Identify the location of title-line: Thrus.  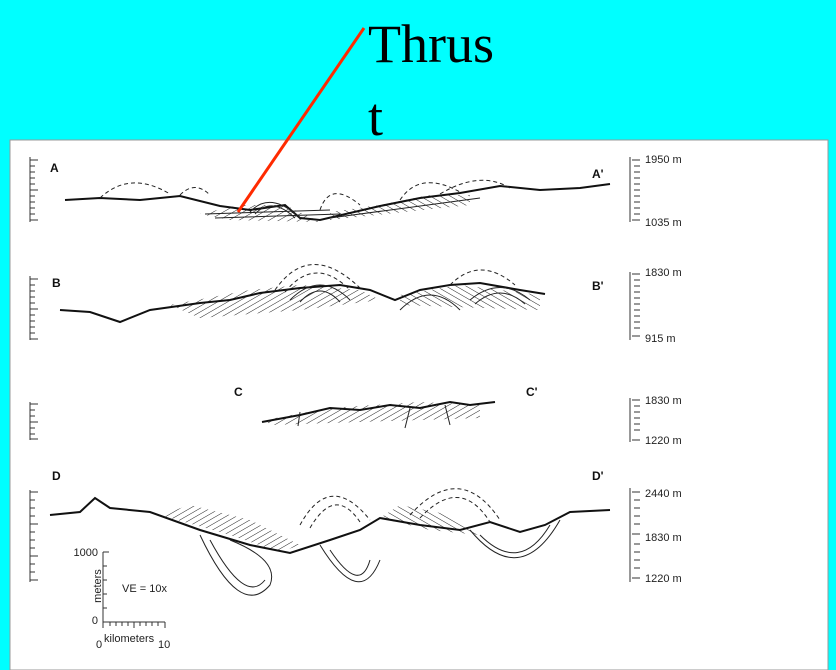
(431, 44).